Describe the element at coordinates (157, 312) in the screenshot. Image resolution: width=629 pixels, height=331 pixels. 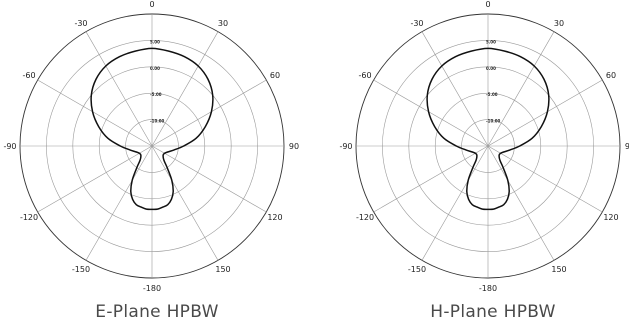
I see `e-plane-caption: E-Plane HPBW` at that location.